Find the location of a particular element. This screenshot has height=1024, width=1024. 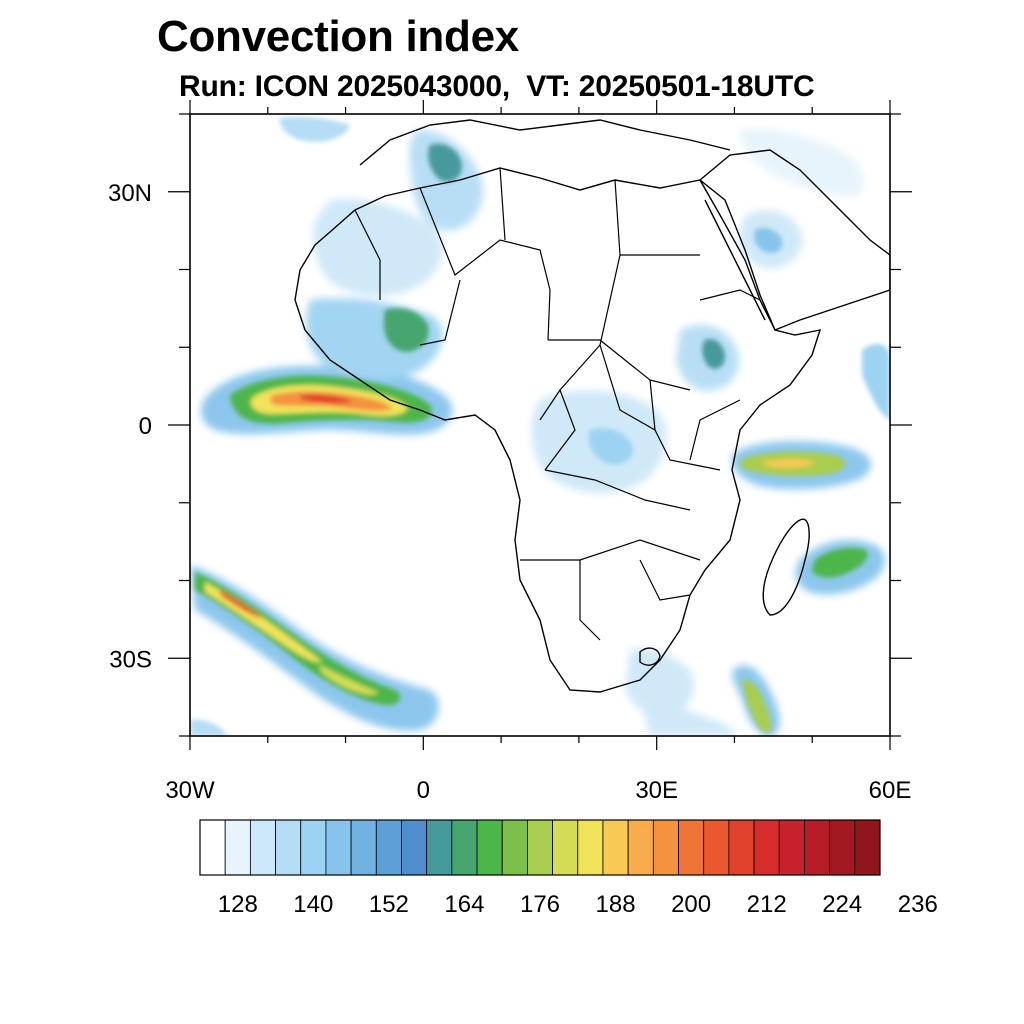

field-north-west-corner is located at coordinates (314, 129).